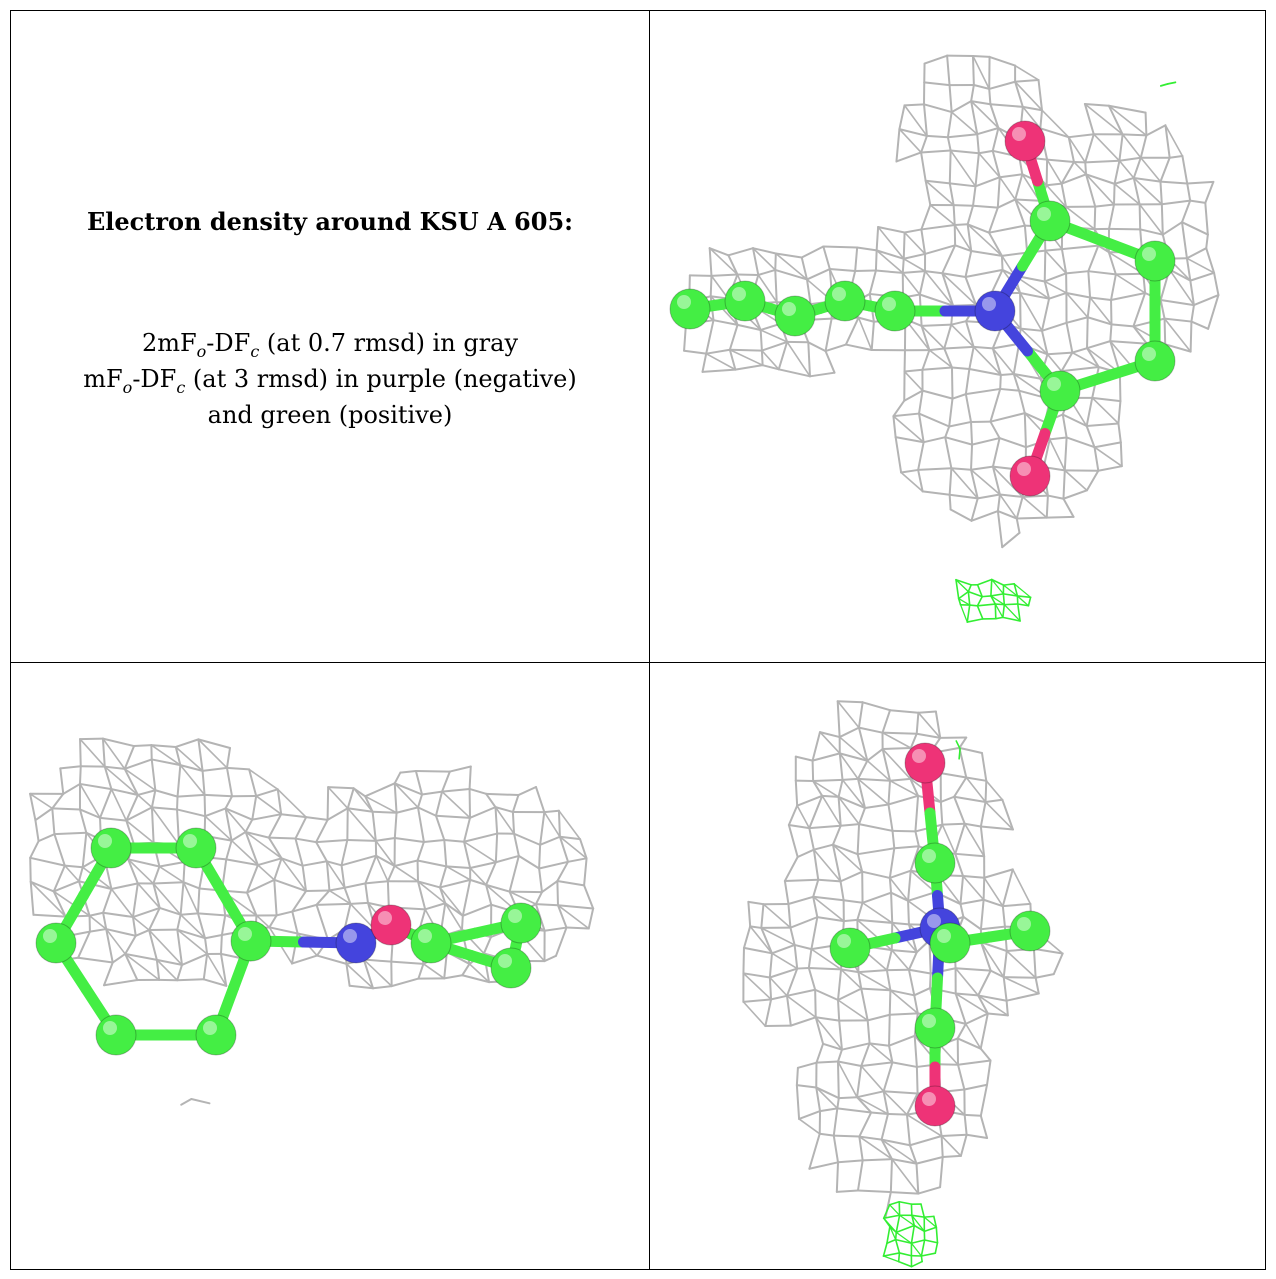 The width and height of the screenshot is (1276, 1279). What do you see at coordinates (391, 925) in the screenshot?
I see `oxygen-atom` at bounding box center [391, 925].